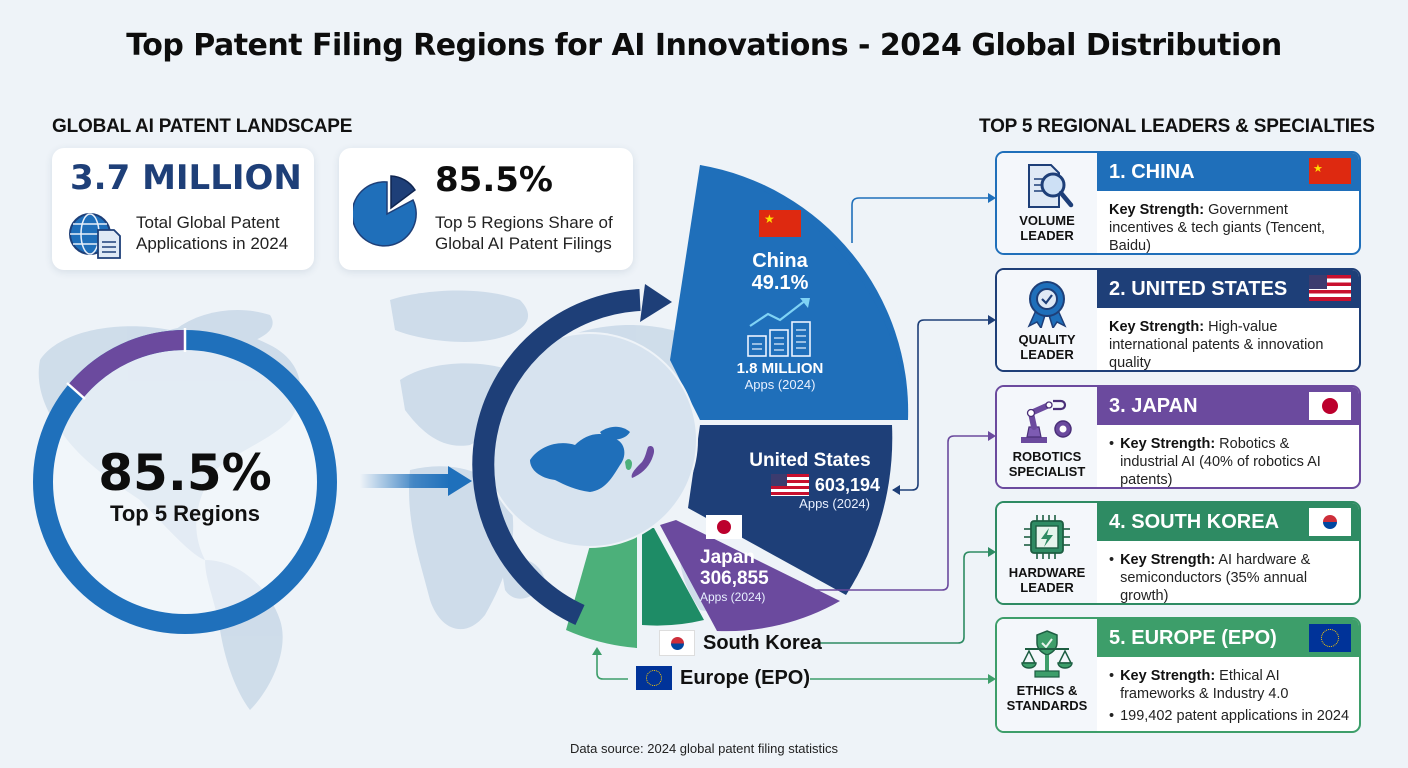  Describe the element at coordinates (1047, 698) in the screenshot. I see `leader-role: ETHICS & STANDARDS` at that location.